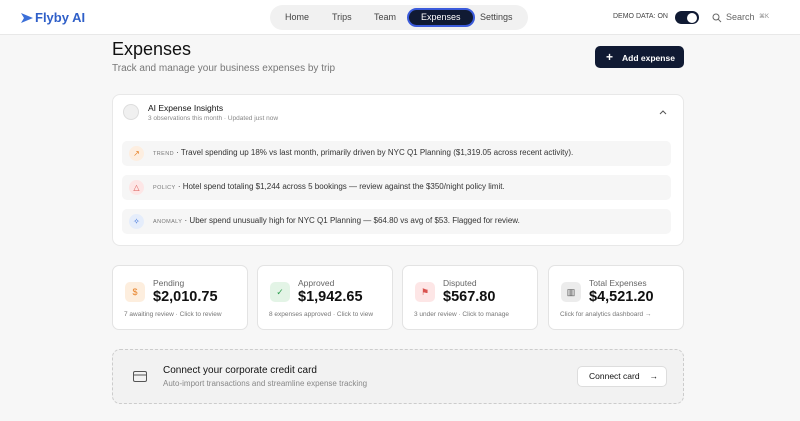  What do you see at coordinates (606, 314) in the screenshot?
I see `stat-note: Click for analytics dashboard →` at bounding box center [606, 314].